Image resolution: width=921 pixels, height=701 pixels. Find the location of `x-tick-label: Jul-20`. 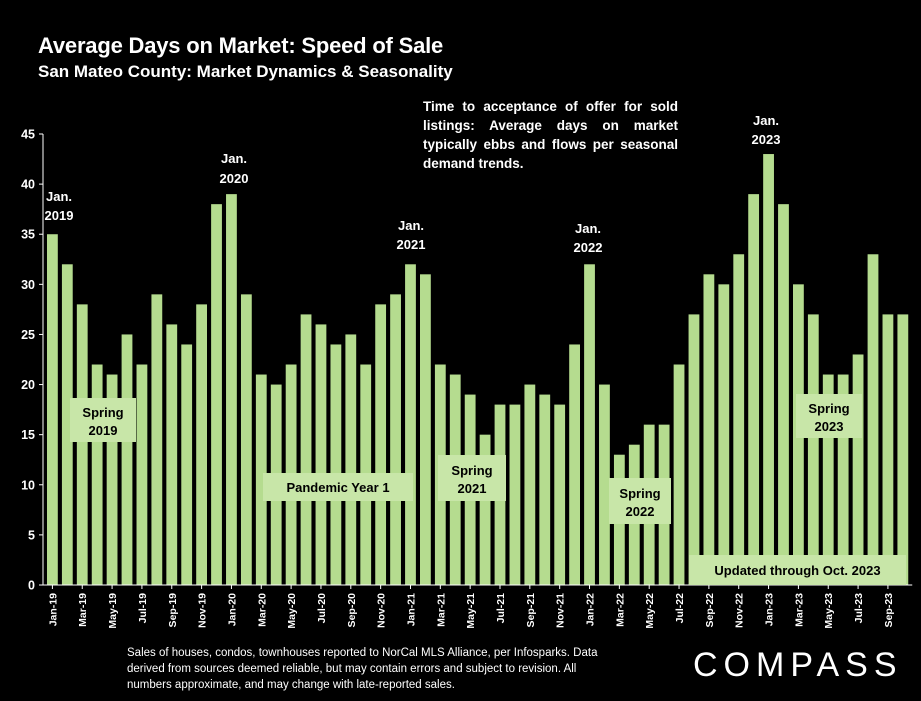

x-tick-label: Jul-20 is located at coordinates (322, 608).